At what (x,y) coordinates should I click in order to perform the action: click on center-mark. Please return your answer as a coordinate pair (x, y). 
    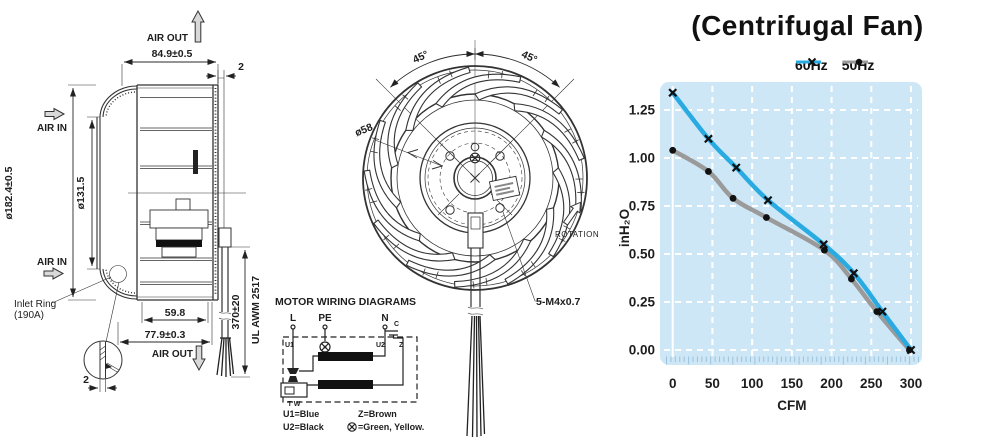
    Looking at the image, I should click on (475, 178).